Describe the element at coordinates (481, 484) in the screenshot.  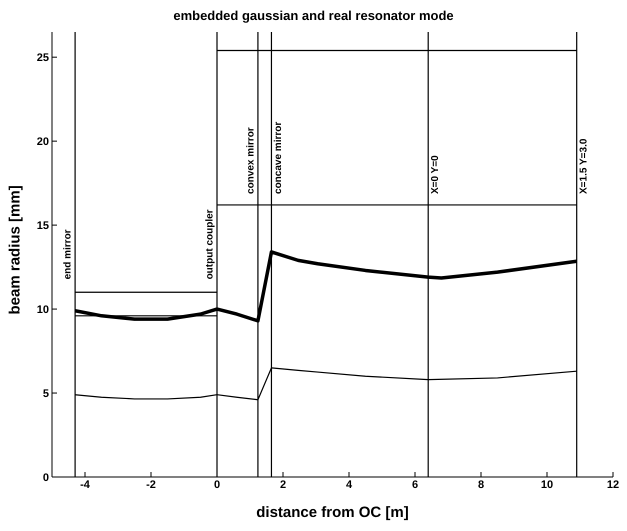
I see `x-tick-label: 8` at that location.